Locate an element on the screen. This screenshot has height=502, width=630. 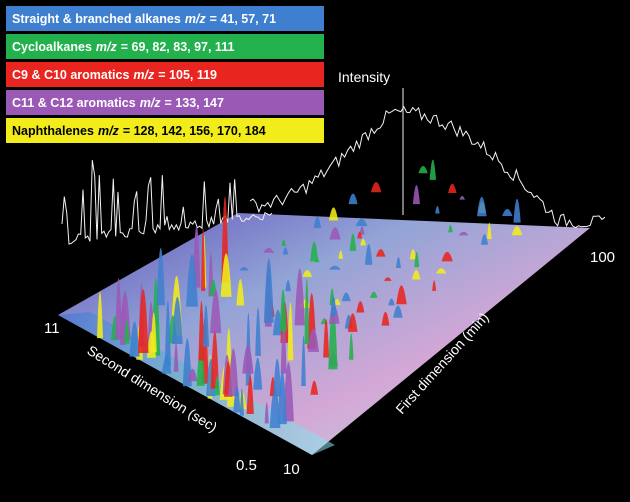
first-dimension-trace is located at coordinates (427, 167).